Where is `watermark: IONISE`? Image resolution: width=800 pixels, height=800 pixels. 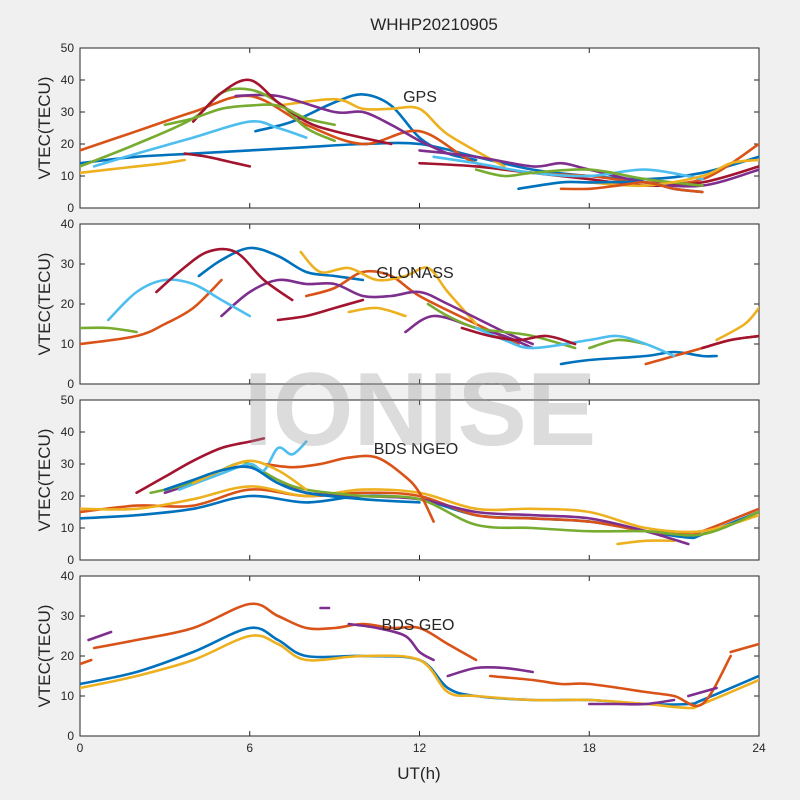 watermark: IONISE is located at coordinates (420, 410).